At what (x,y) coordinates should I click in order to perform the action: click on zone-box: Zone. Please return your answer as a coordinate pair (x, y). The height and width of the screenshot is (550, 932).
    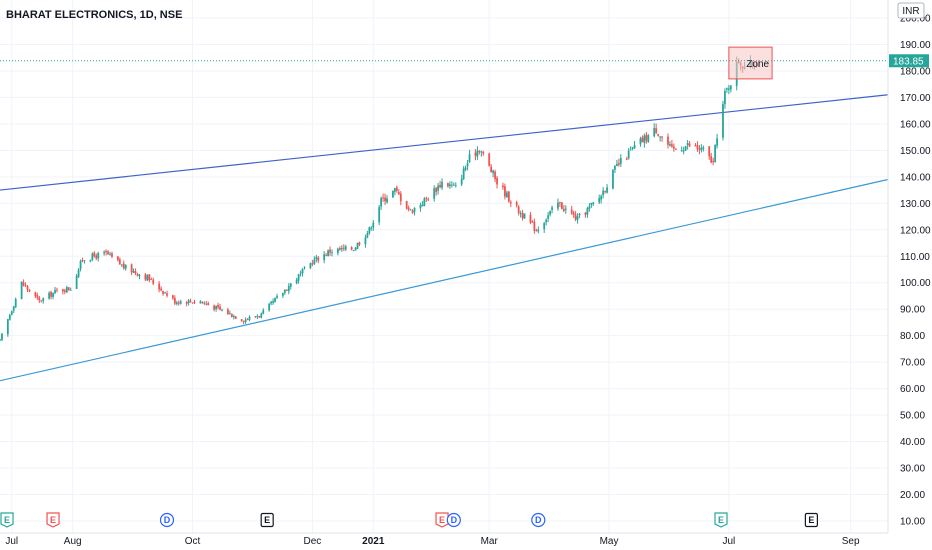
    Looking at the image, I should click on (750, 63).